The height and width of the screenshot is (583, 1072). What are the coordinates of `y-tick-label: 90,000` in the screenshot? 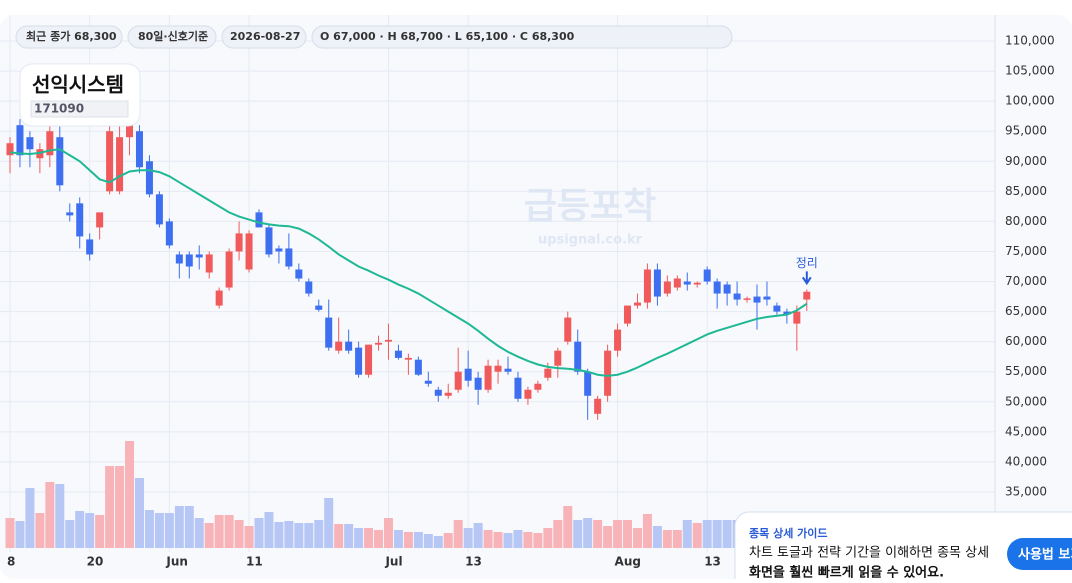 It's located at (1026, 161).